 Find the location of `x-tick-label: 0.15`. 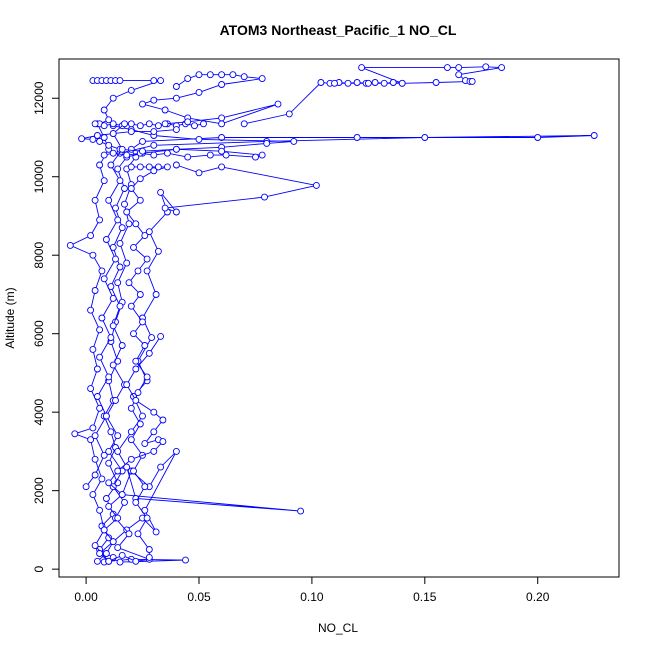

x-tick-label: 0.15 is located at coordinates (425, 597).